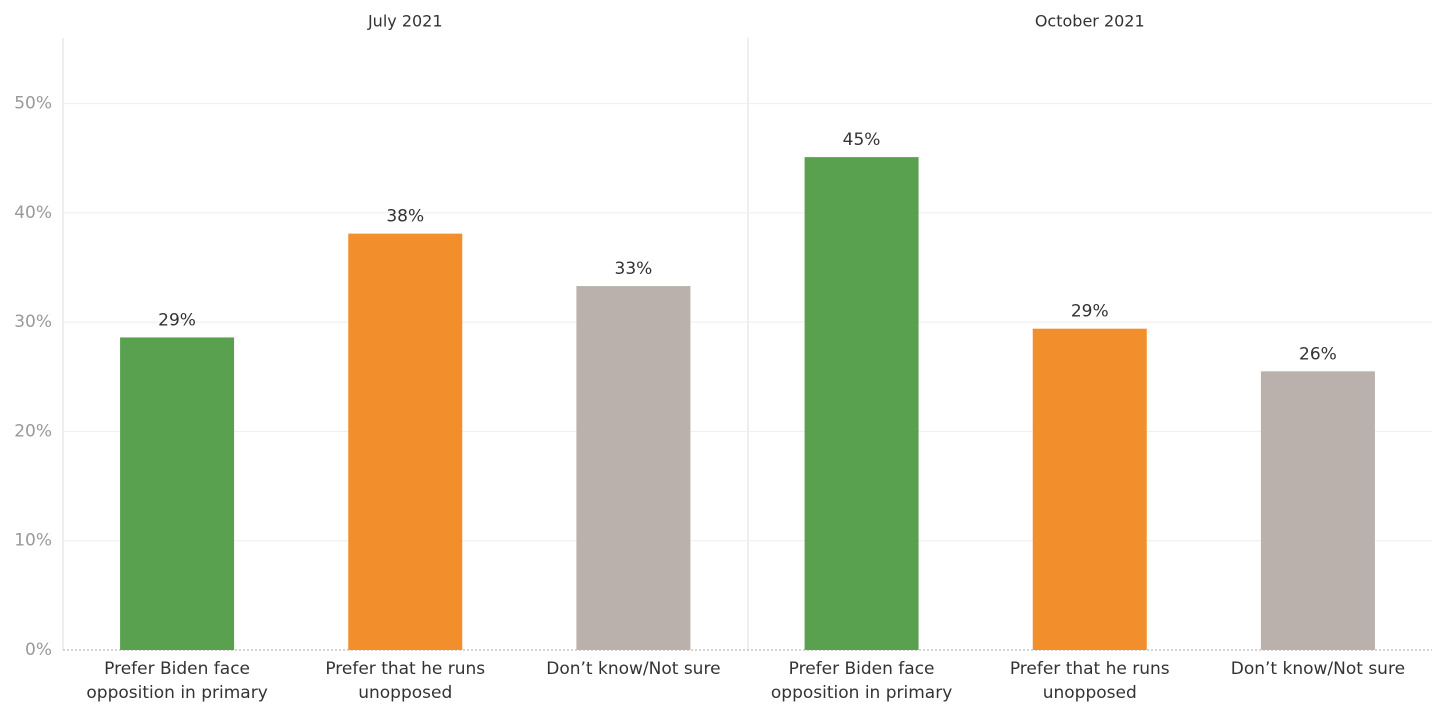  Describe the element at coordinates (405, 217) in the screenshot. I see `value-label: 38%` at that location.